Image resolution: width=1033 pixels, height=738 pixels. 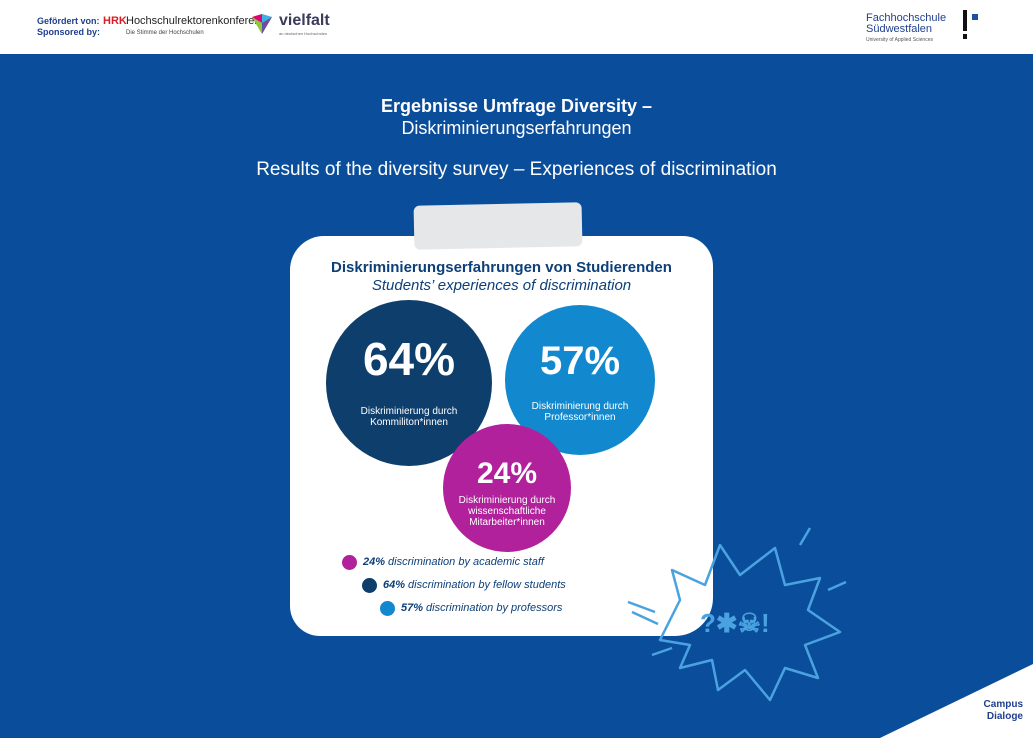 I want to click on fh-logo-line3: University of Applied Sciences, so click(x=899, y=40).